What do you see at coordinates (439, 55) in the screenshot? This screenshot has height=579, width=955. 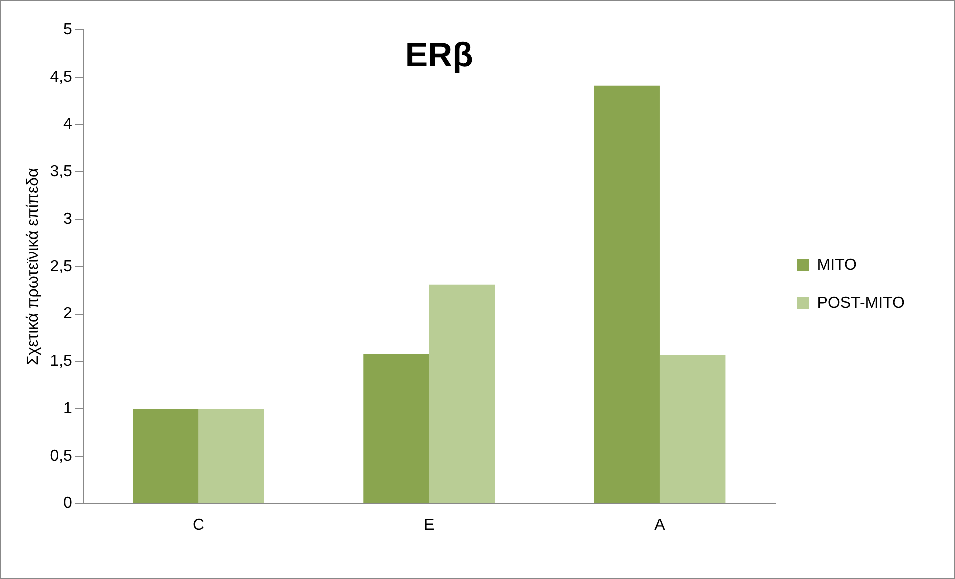 I see `chart-title: ERβ` at bounding box center [439, 55].